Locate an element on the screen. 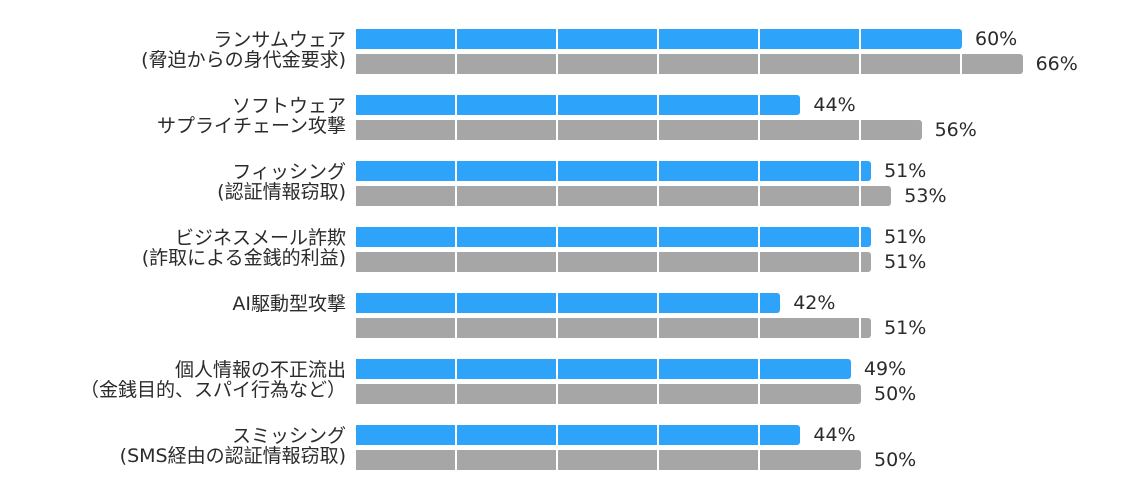 The width and height of the screenshot is (1132, 483). bar-pair: 51% 53% is located at coordinates (744, 183).